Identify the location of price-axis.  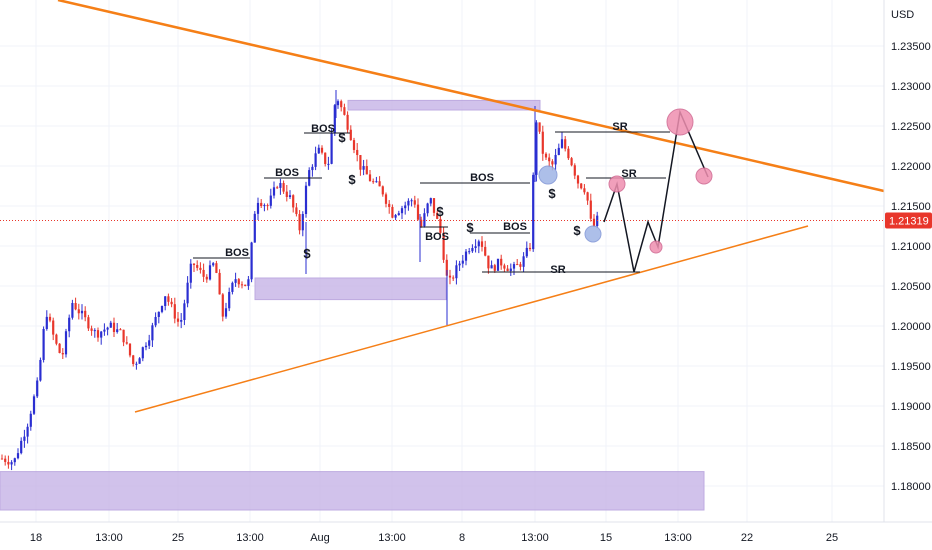
(908, 275).